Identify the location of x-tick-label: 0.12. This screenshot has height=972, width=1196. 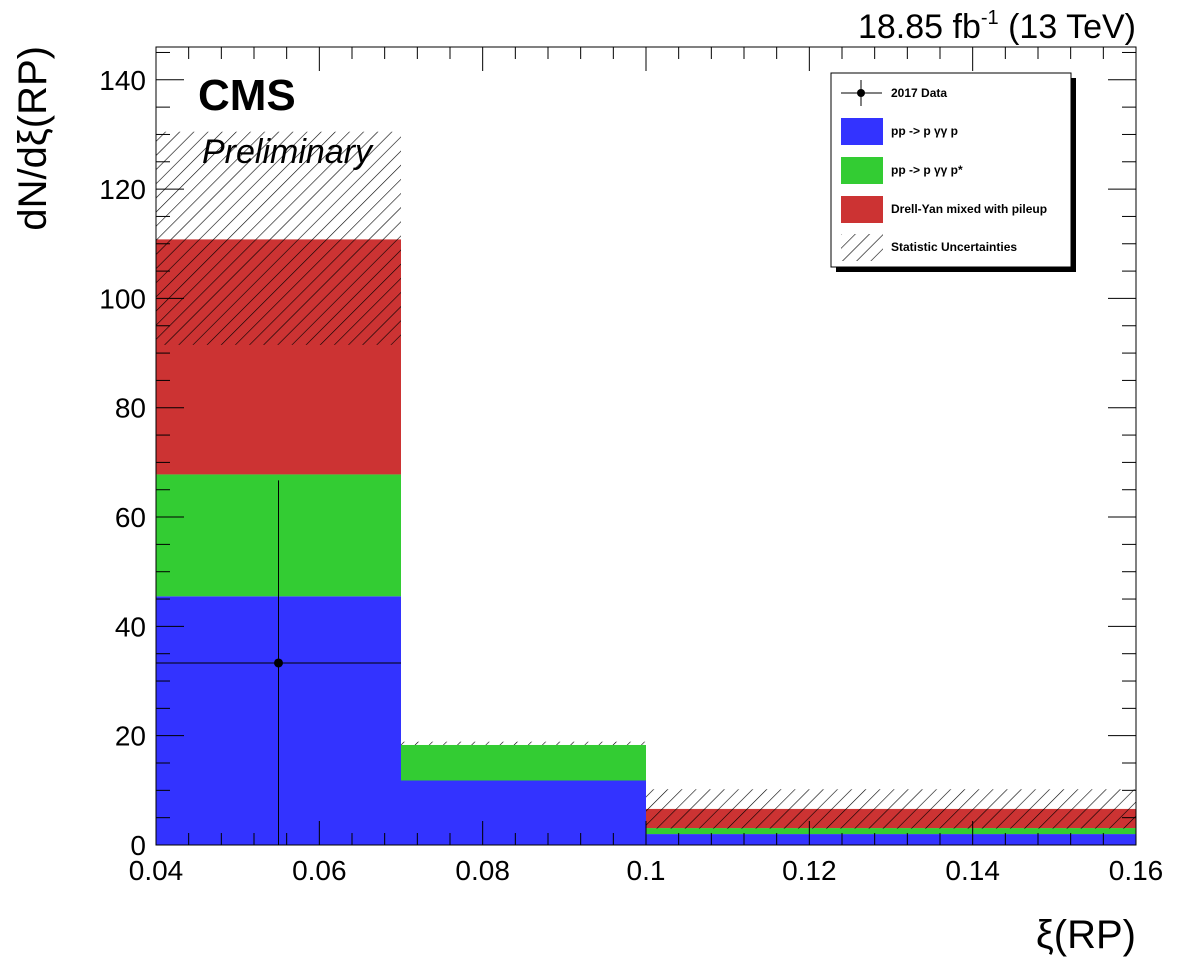
(809, 870).